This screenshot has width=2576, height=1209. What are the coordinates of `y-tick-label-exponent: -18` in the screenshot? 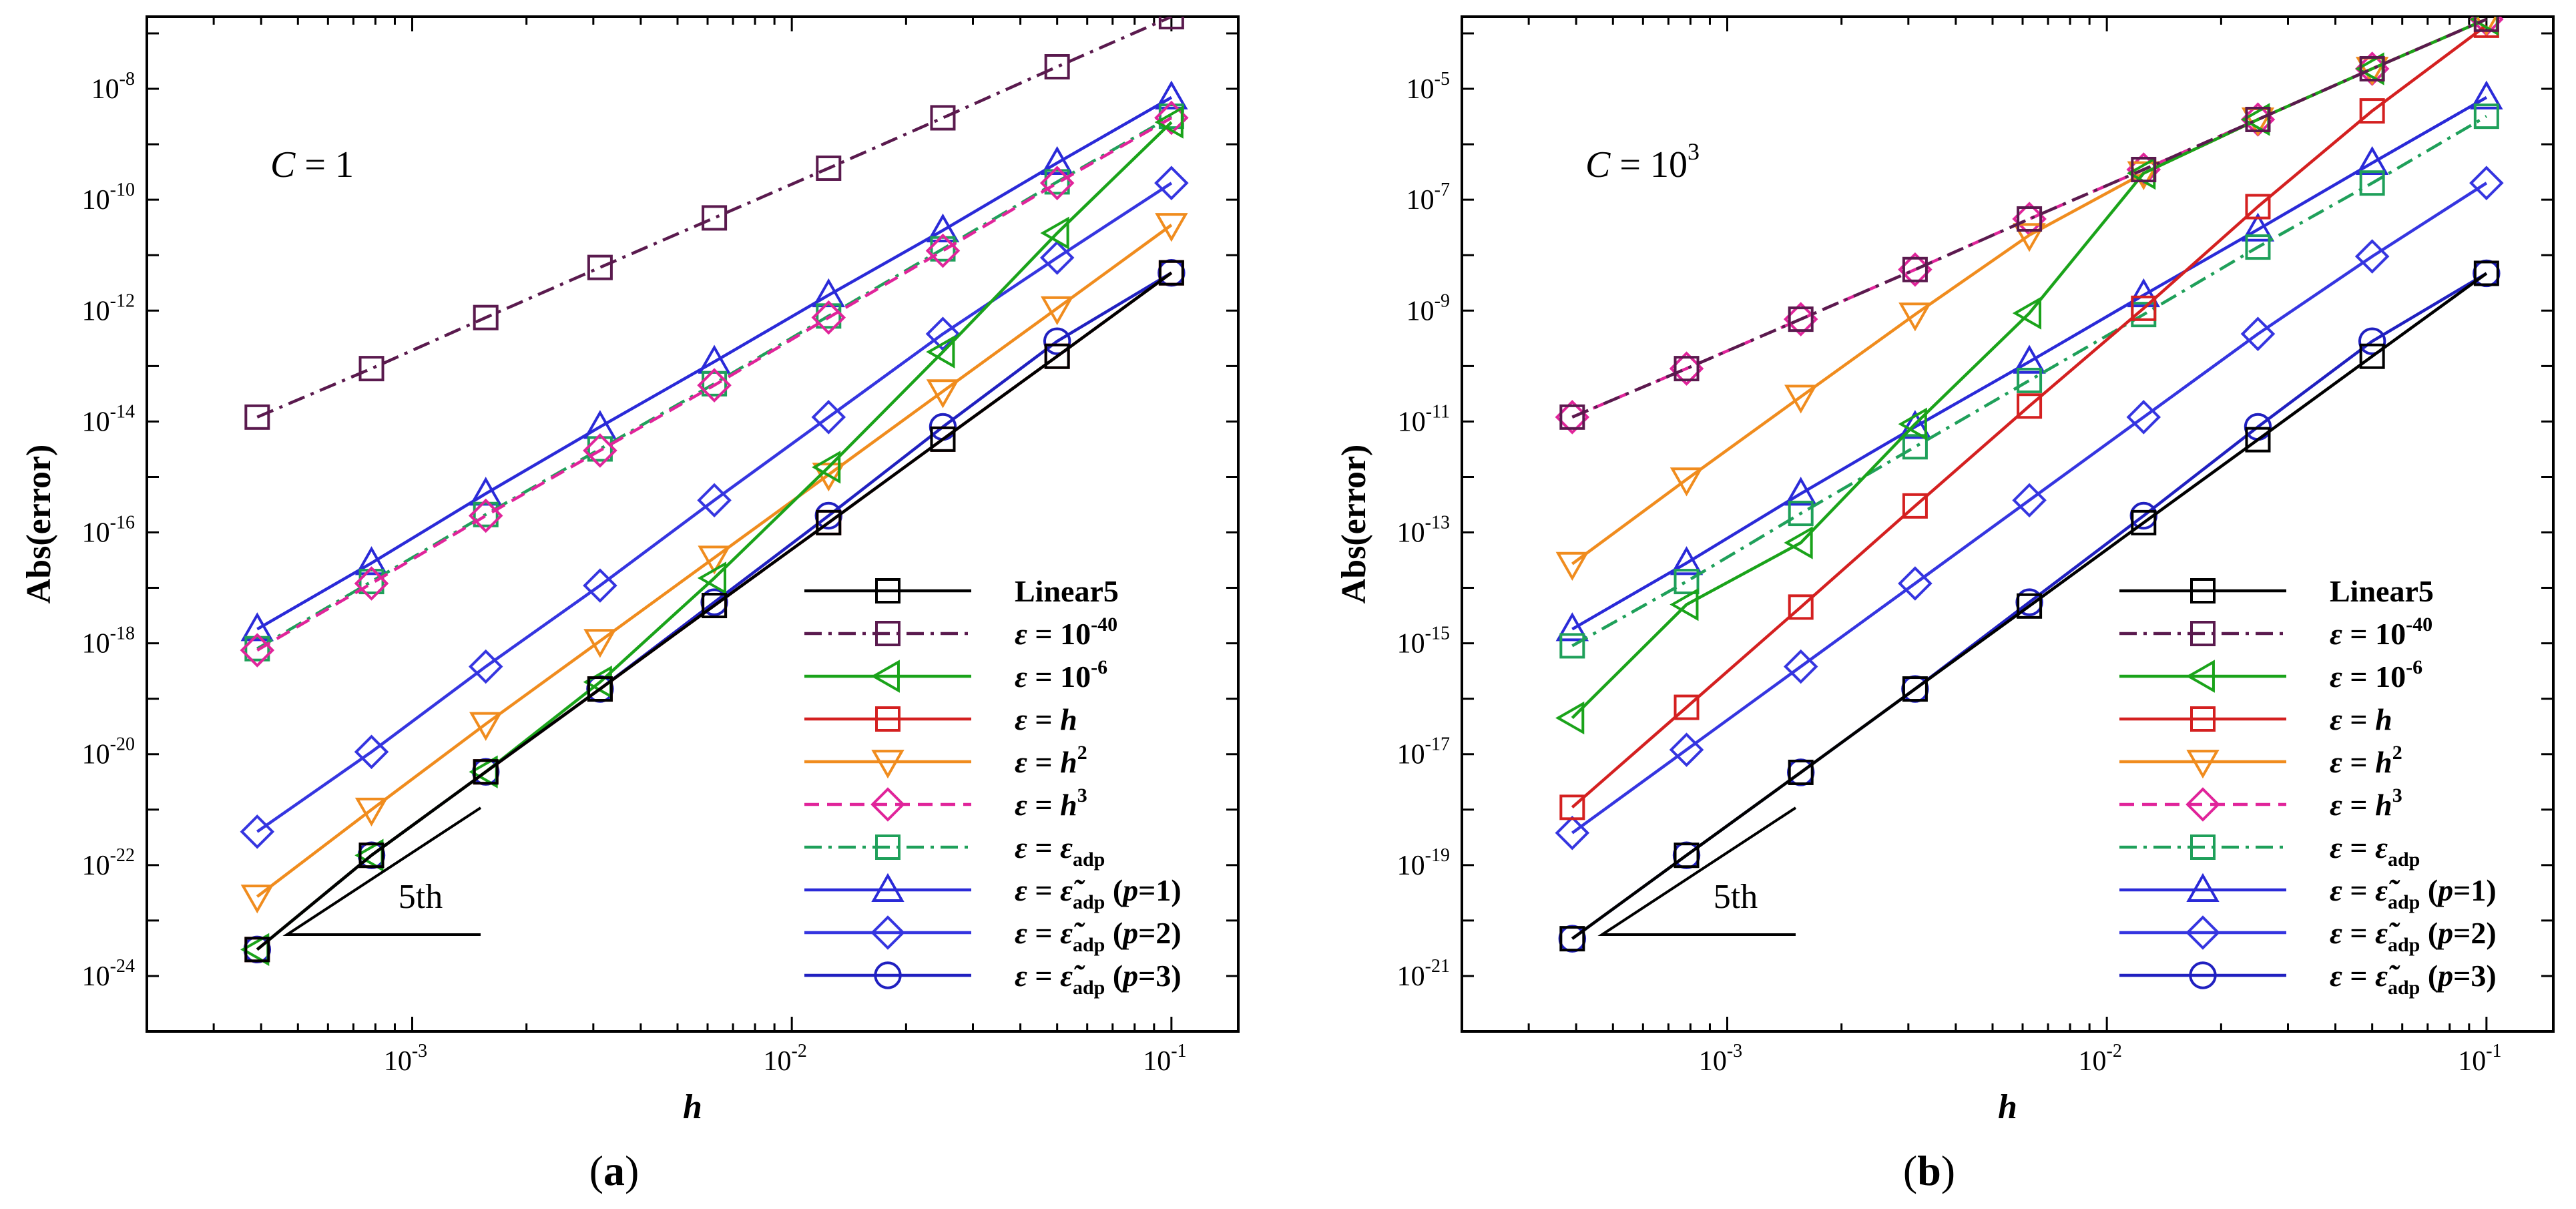 It's located at (122, 634).